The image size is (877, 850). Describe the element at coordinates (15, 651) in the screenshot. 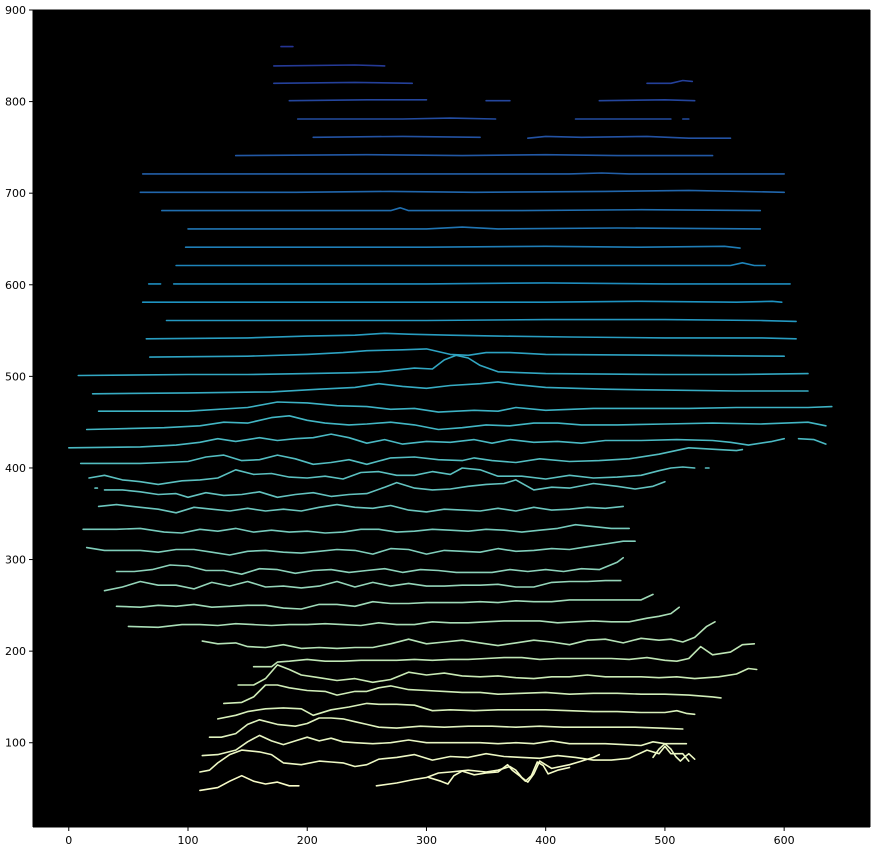

I see `y-tick-label: 200` at that location.